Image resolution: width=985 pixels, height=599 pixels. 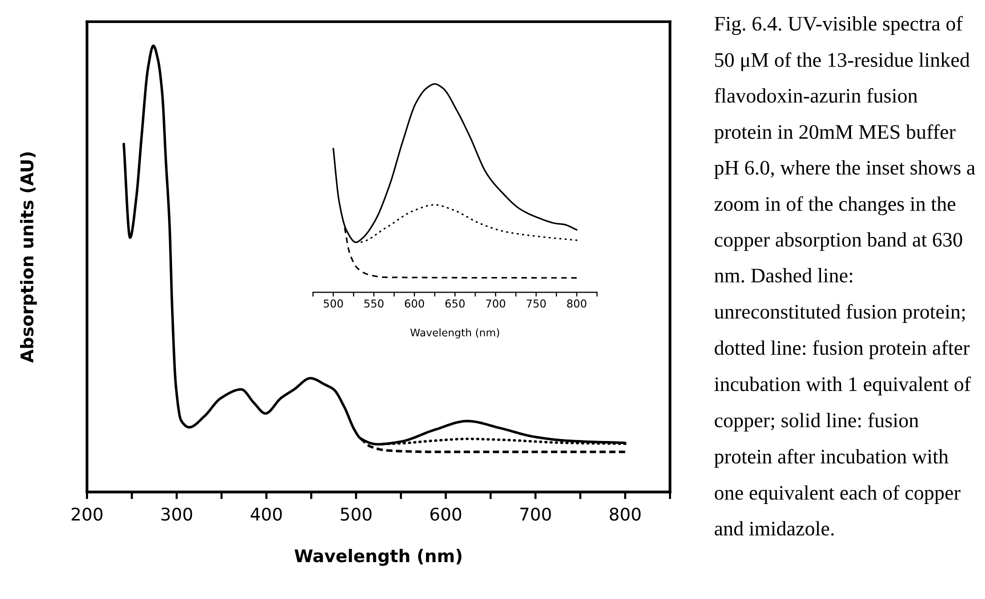 What do you see at coordinates (536, 303) in the screenshot?
I see `x-tick-label: 750` at bounding box center [536, 303].